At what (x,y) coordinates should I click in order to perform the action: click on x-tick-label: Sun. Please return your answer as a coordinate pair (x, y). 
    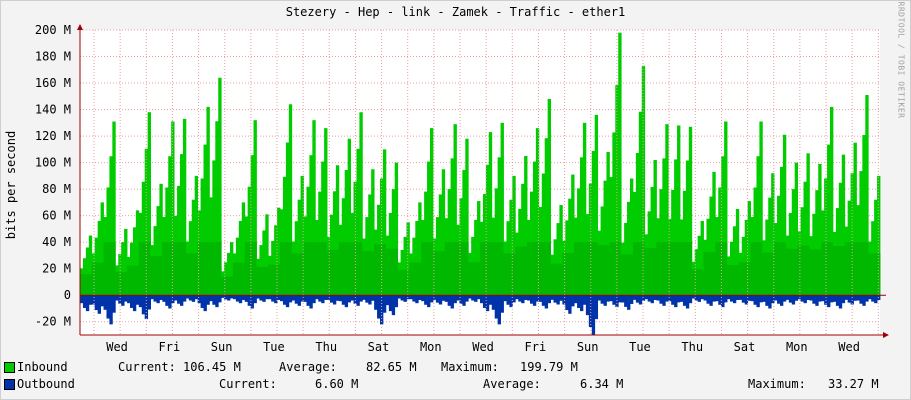
    Looking at the image, I should click on (588, 347).